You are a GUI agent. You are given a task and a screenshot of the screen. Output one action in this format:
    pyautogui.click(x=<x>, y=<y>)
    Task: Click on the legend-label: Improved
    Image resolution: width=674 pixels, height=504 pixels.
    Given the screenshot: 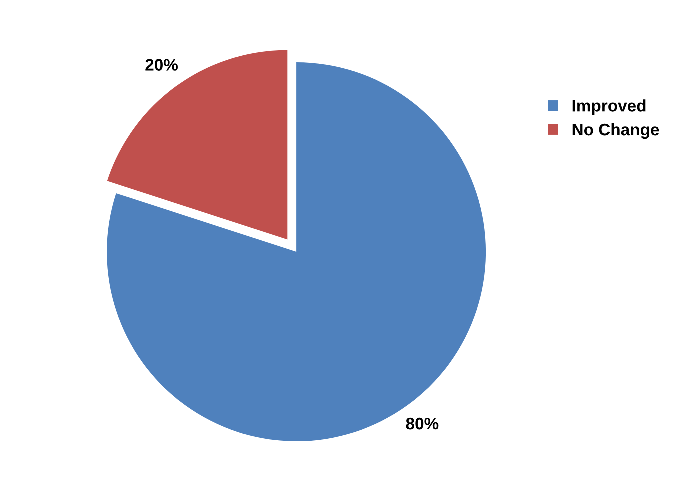 What is the action you would take?
    pyautogui.click(x=609, y=108)
    